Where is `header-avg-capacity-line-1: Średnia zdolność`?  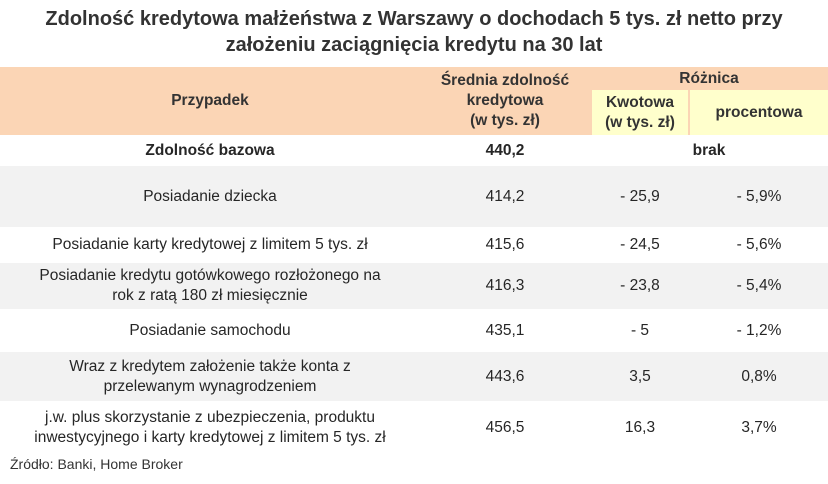
header-avg-capacity-line-1: Średnia zdolność is located at coordinates (505, 80).